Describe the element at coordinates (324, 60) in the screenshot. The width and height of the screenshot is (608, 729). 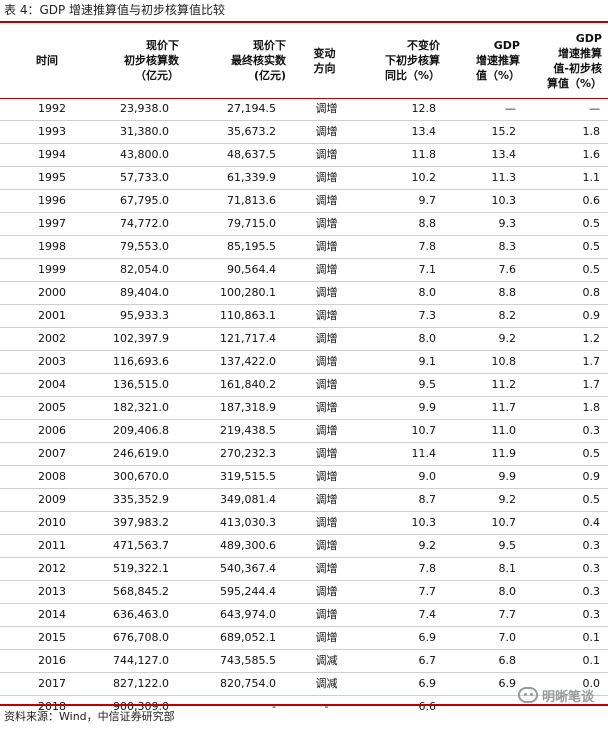
I see `header-revision-direction: 变动 方向` at that location.